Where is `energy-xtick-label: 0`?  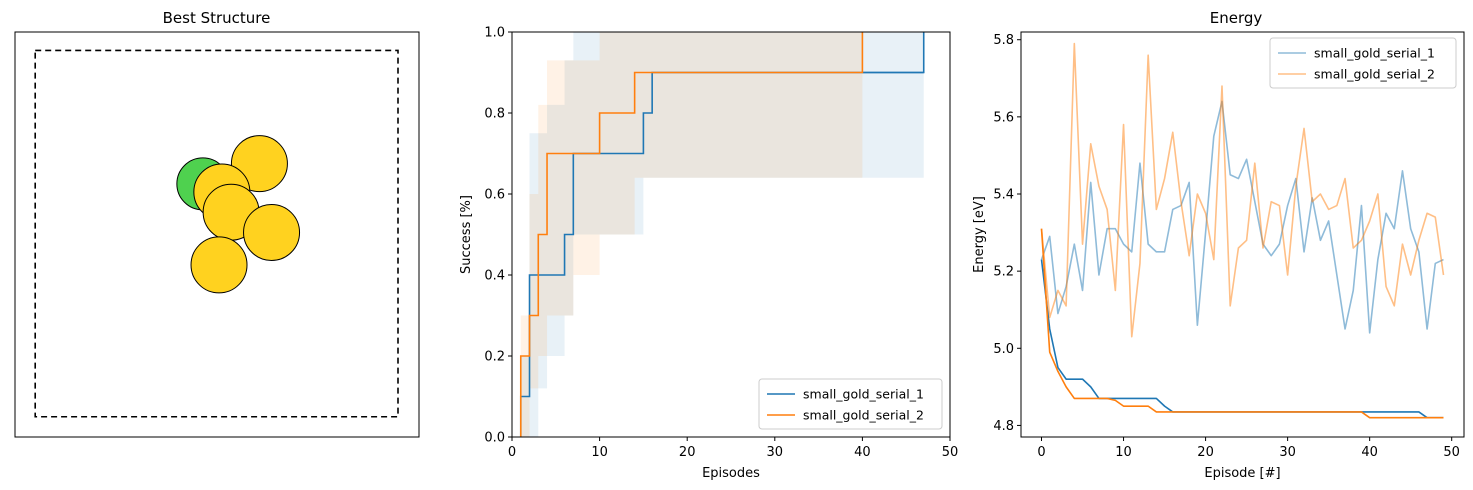
energy-xtick-label: 0 is located at coordinates (1041, 452).